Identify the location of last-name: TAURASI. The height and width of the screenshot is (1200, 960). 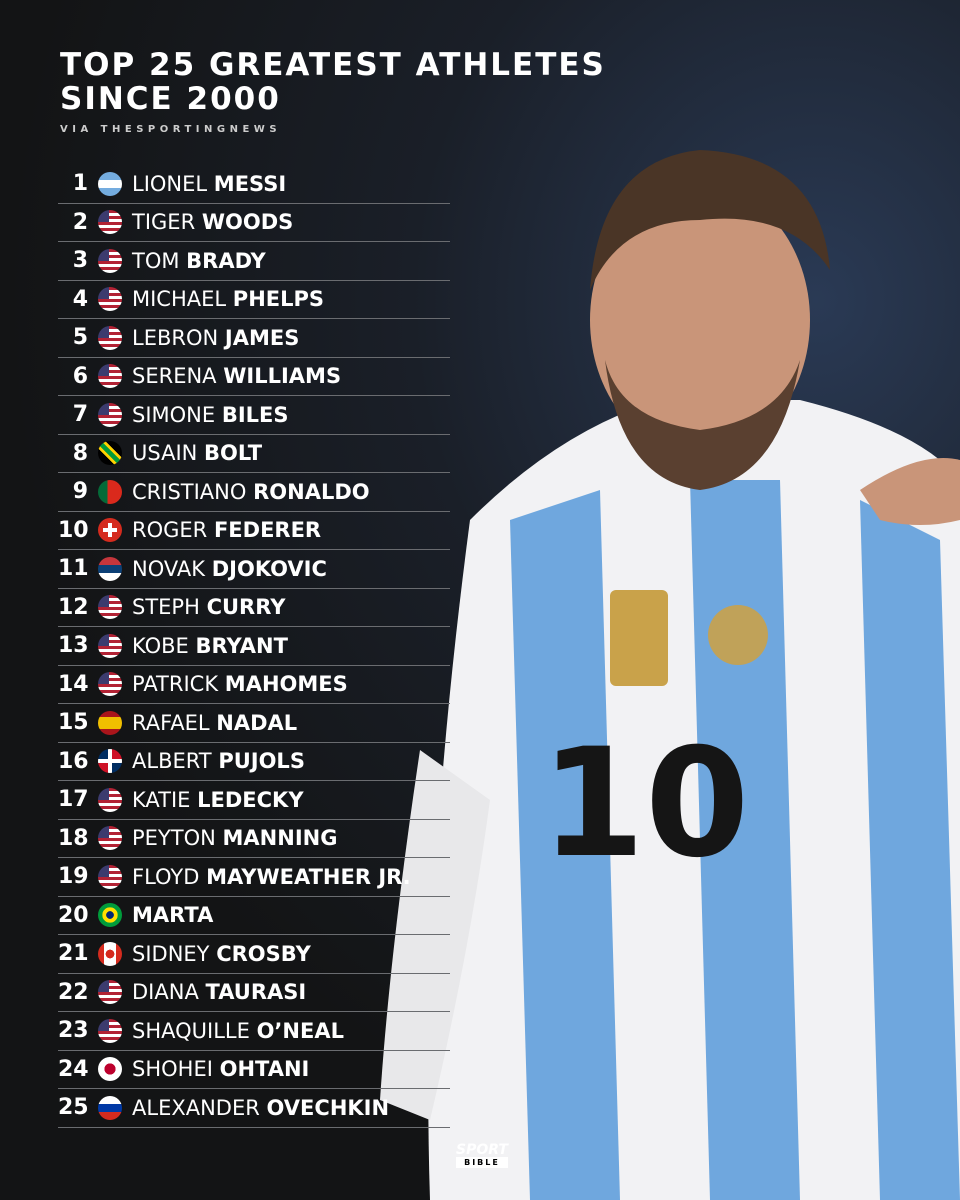
(256, 992).